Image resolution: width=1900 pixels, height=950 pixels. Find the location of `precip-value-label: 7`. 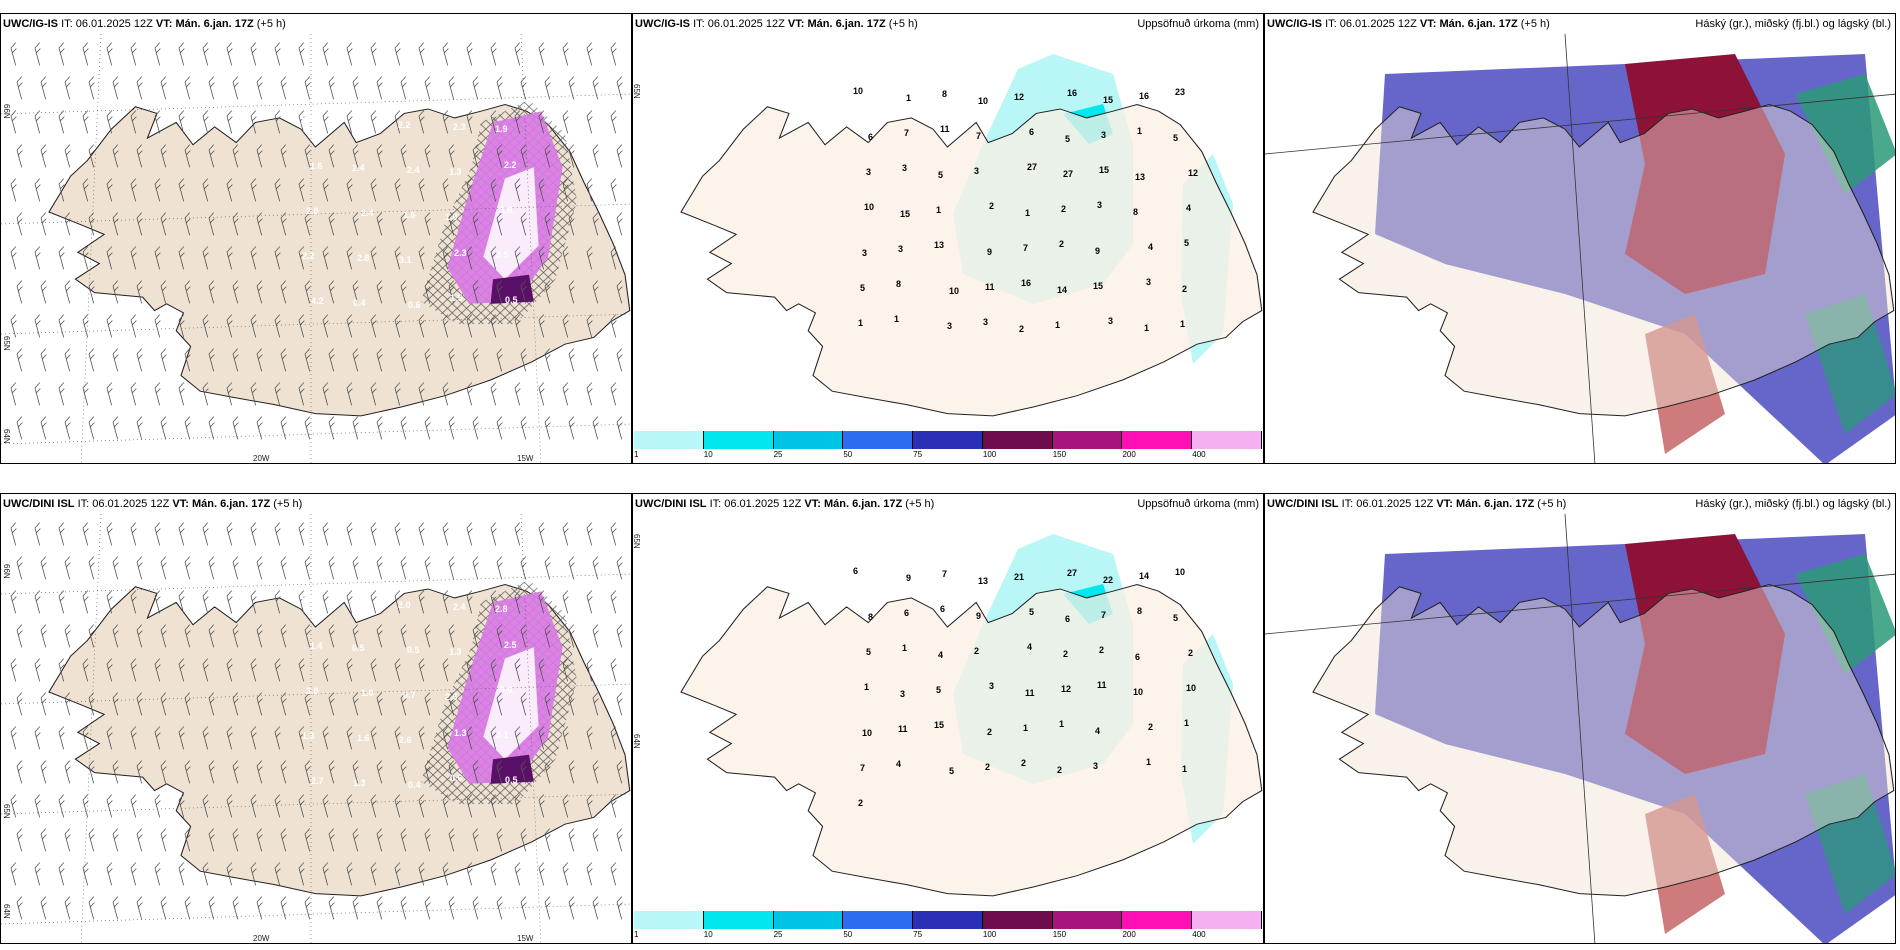

precip-value-label: 7 is located at coordinates (1103, 615).